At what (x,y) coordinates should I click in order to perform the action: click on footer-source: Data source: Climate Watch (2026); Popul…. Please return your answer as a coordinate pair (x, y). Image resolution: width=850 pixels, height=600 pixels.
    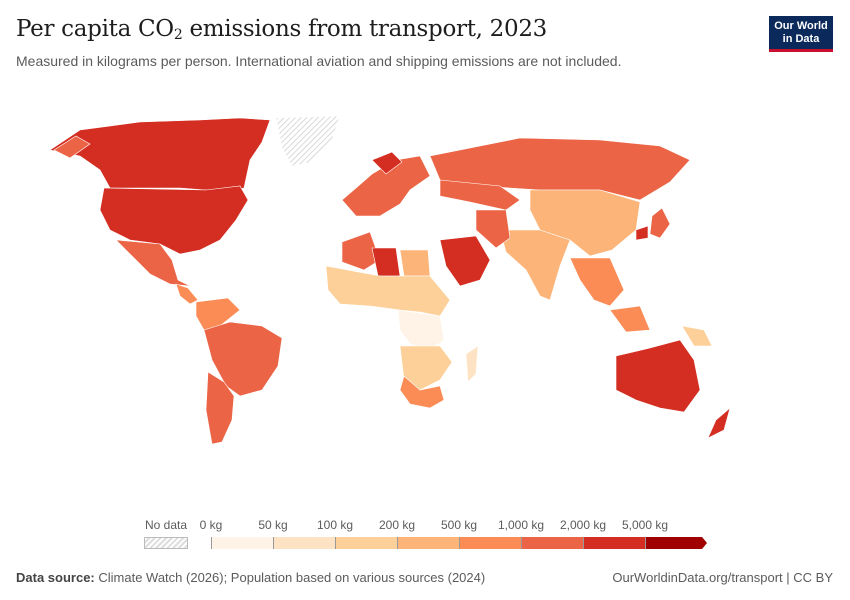
    Looking at the image, I should click on (250, 577).